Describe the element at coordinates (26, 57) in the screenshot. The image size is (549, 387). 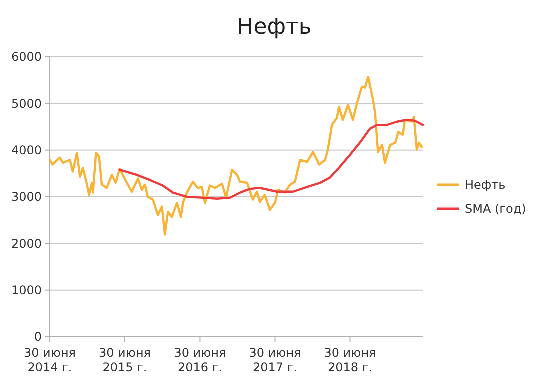
I see `y-tick-label: 6000` at that location.